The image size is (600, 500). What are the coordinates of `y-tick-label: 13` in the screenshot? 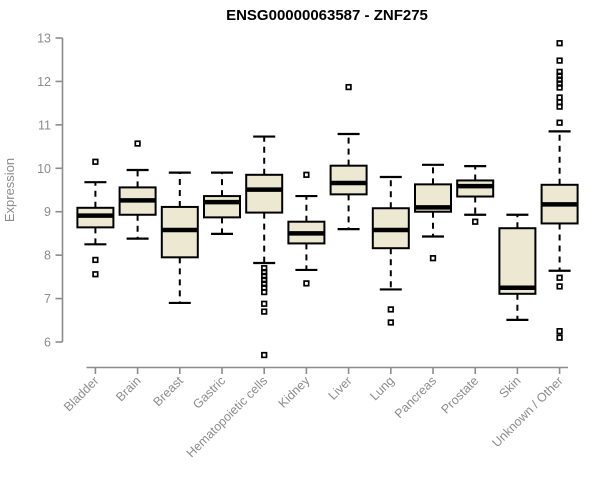 It's located at (44, 39).